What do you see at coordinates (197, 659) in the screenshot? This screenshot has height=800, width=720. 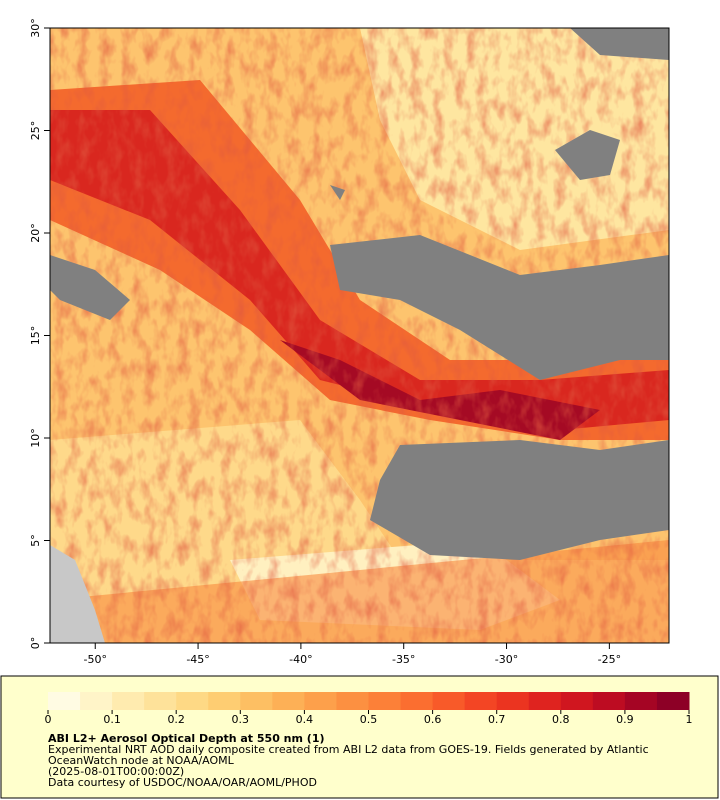 I see `x-tick-label: -45°` at bounding box center [197, 659].